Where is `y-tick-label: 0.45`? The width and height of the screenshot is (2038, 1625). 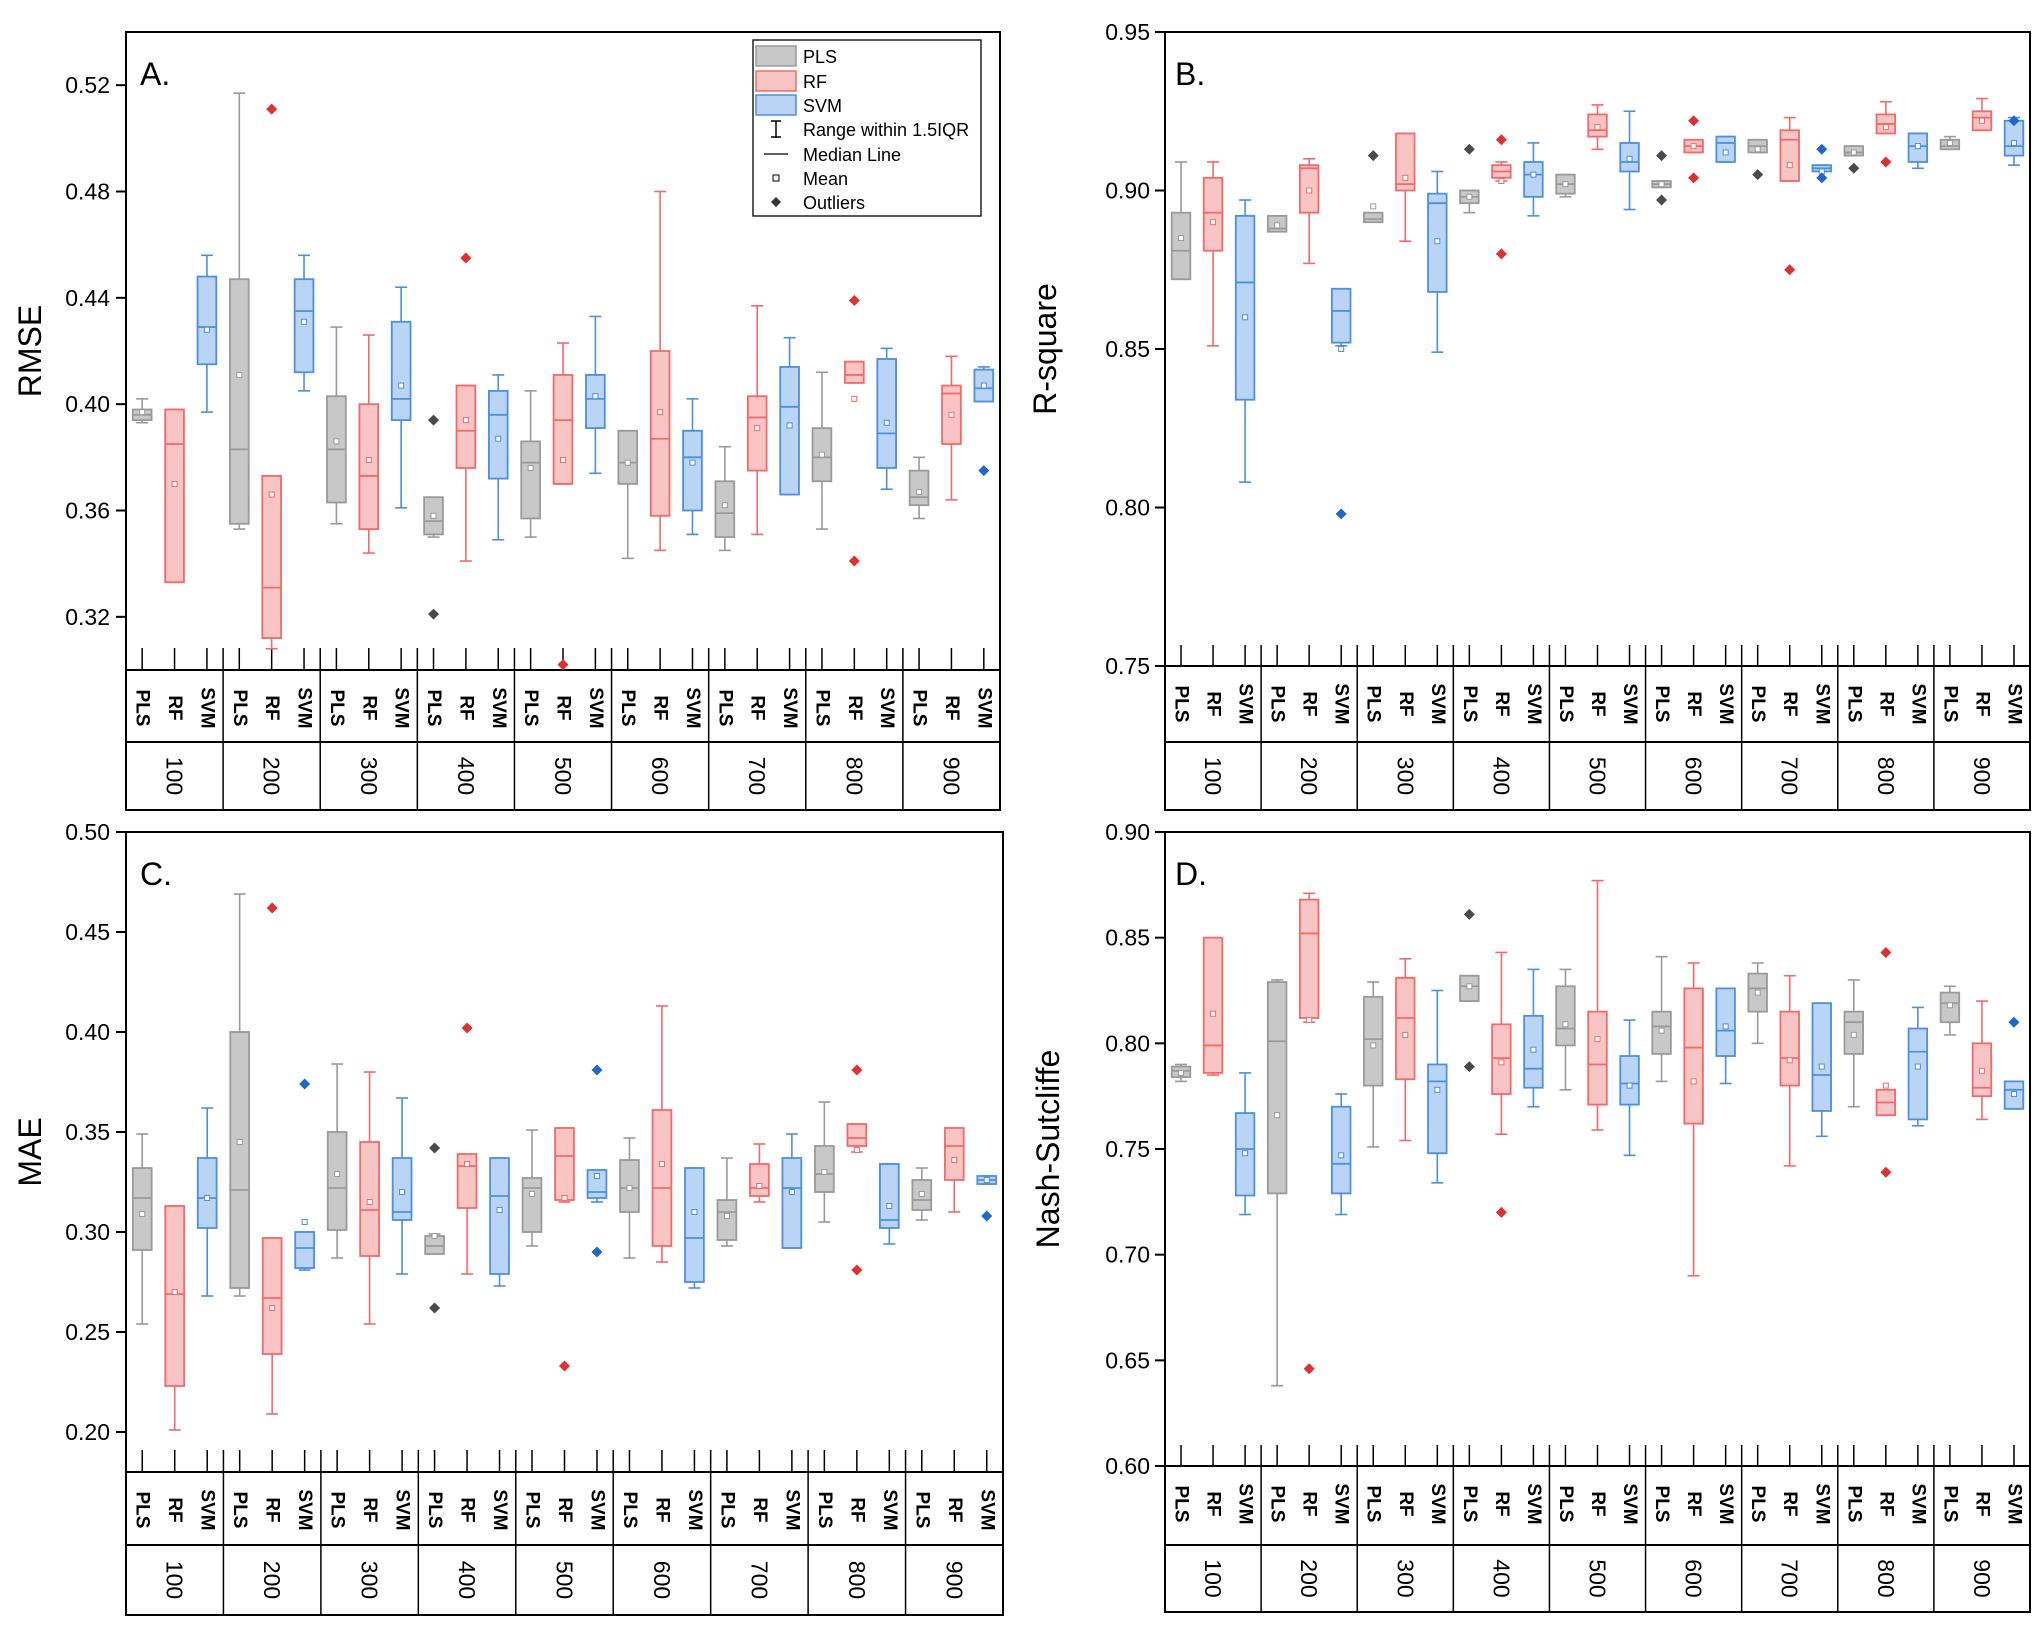
y-tick-label: 0.45 is located at coordinates (87, 932).